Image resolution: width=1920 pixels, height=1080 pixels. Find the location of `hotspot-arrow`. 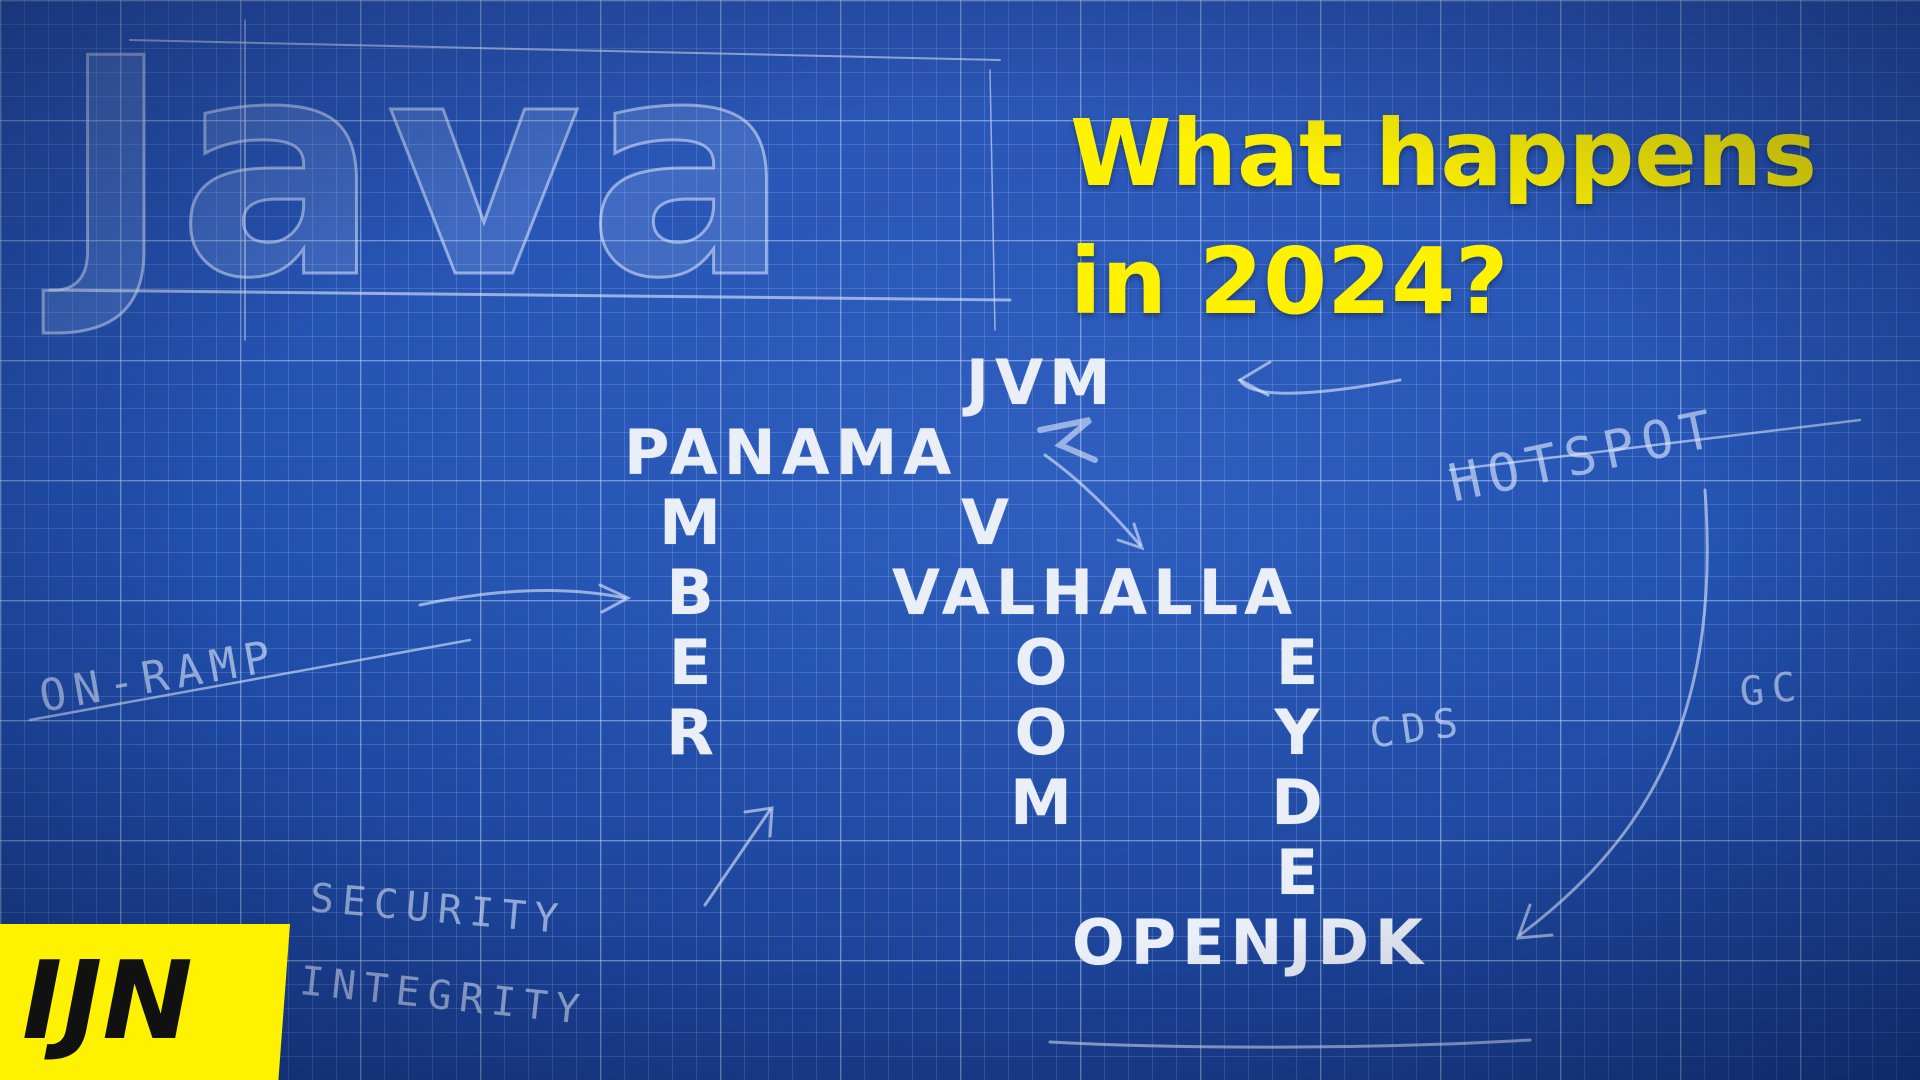

hotspot-arrow is located at coordinates (1320, 386).